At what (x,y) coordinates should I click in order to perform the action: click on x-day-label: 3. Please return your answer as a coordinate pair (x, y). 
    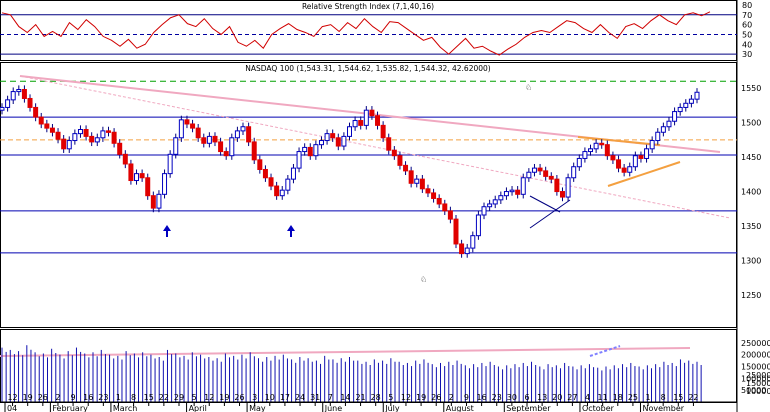
    Looking at the image, I should click on (254, 397).